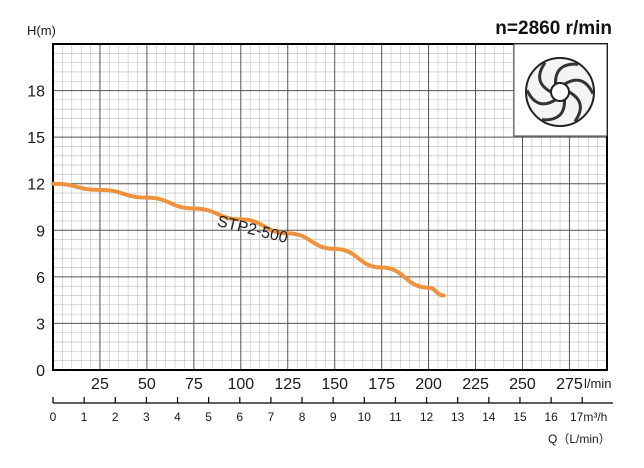 This screenshot has width=644, height=468. What do you see at coordinates (40, 231) in the screenshot?
I see `y-tick-label: 9` at bounding box center [40, 231].